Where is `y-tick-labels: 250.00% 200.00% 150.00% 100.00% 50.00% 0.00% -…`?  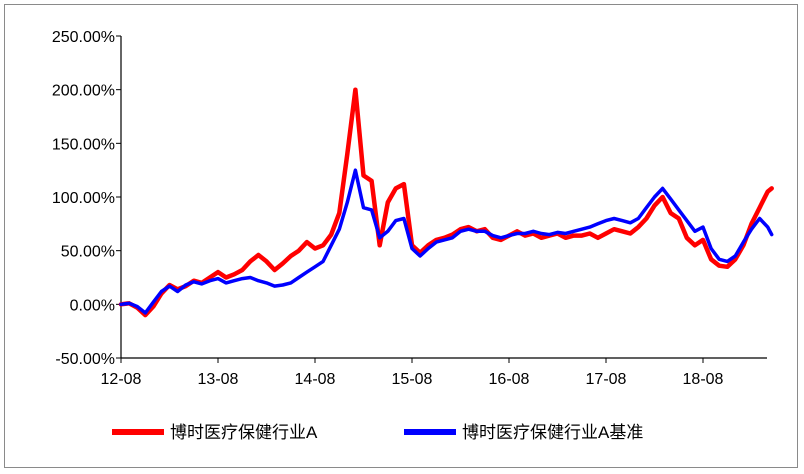 y-tick-labels: 250.00% 200.00% 150.00% 100.00% 50.00% 0.00% -… is located at coordinates (83, 198).